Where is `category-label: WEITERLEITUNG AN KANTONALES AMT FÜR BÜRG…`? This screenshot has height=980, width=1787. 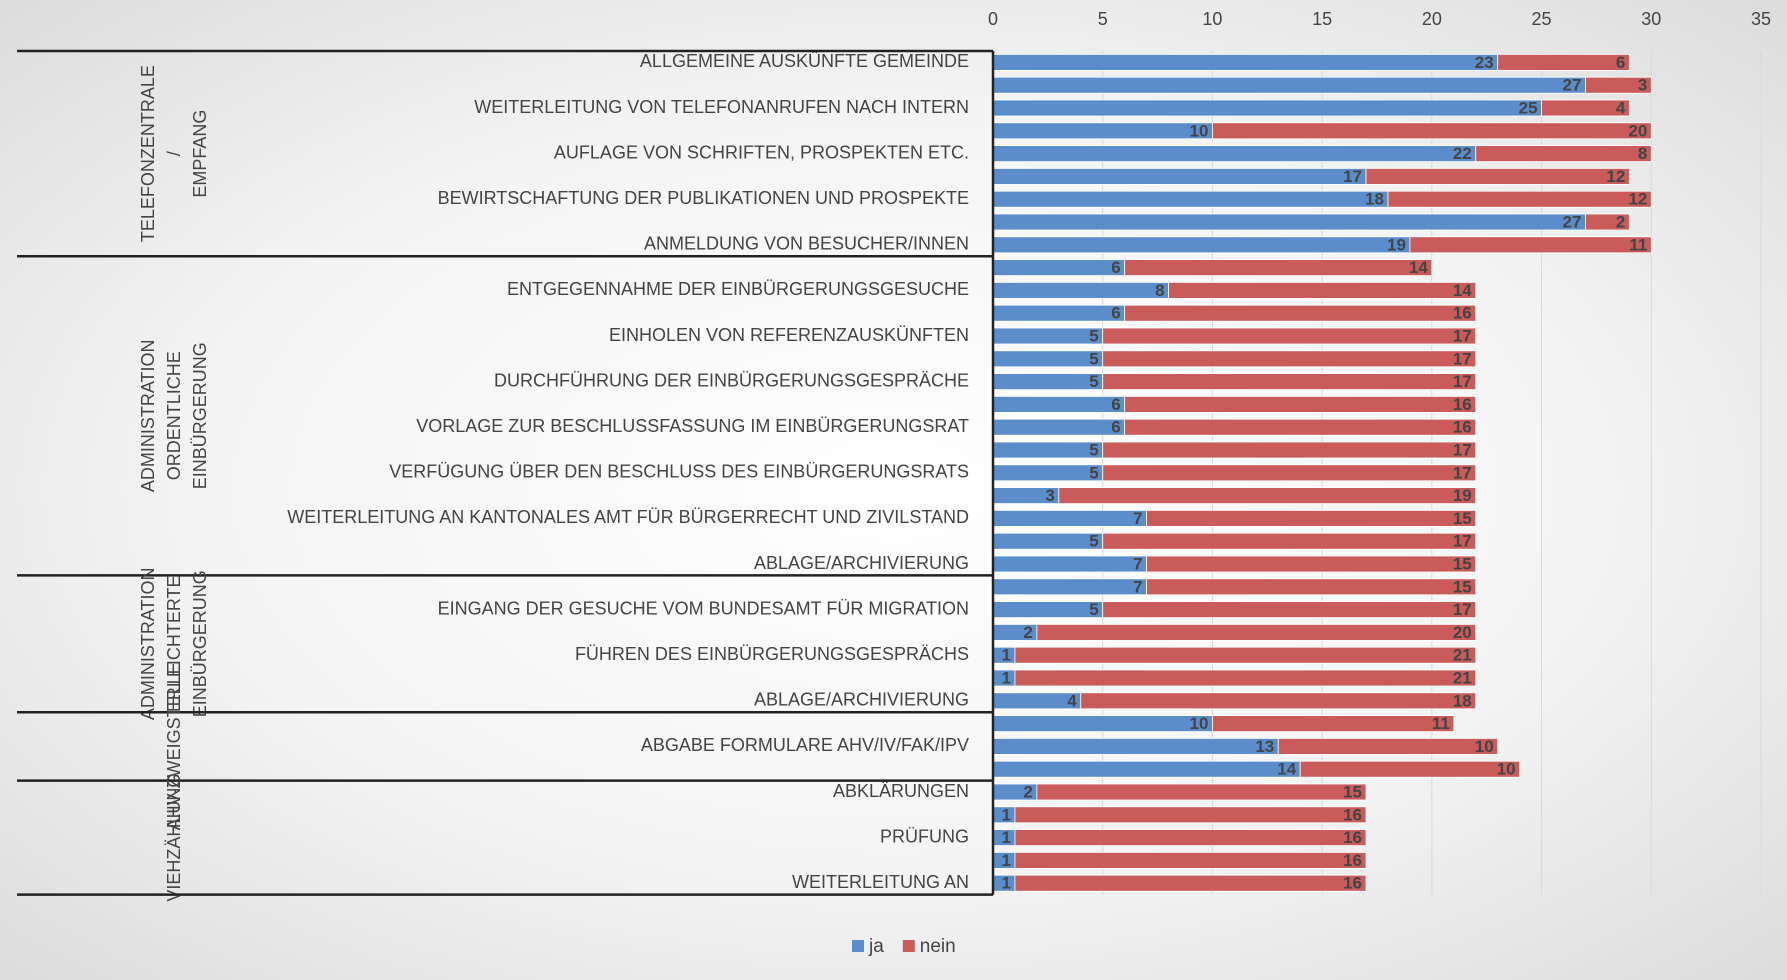 category-label: WEITERLEITUNG AN KANTONALES AMT FÜR BÜRG… is located at coordinates (628, 517).